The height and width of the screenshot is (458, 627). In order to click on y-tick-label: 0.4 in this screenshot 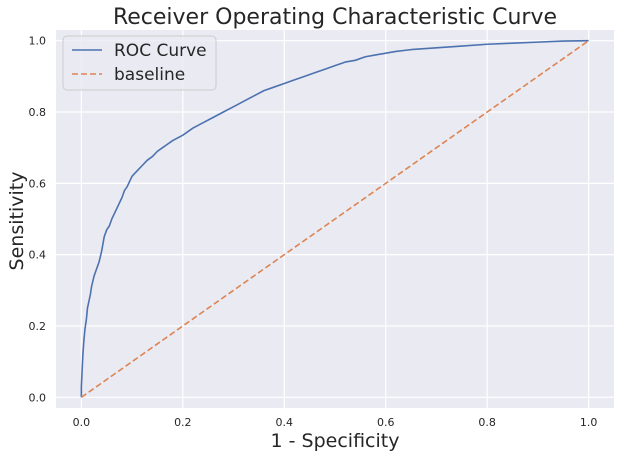, I will do `click(38, 255)`.